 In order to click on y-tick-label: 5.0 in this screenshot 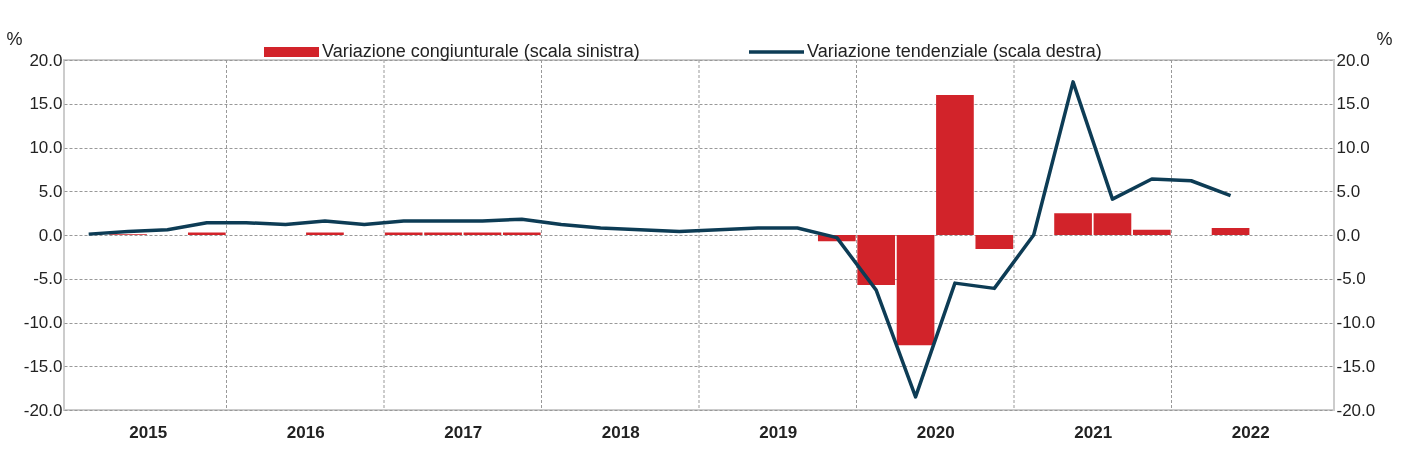, I will do `click(50, 191)`.